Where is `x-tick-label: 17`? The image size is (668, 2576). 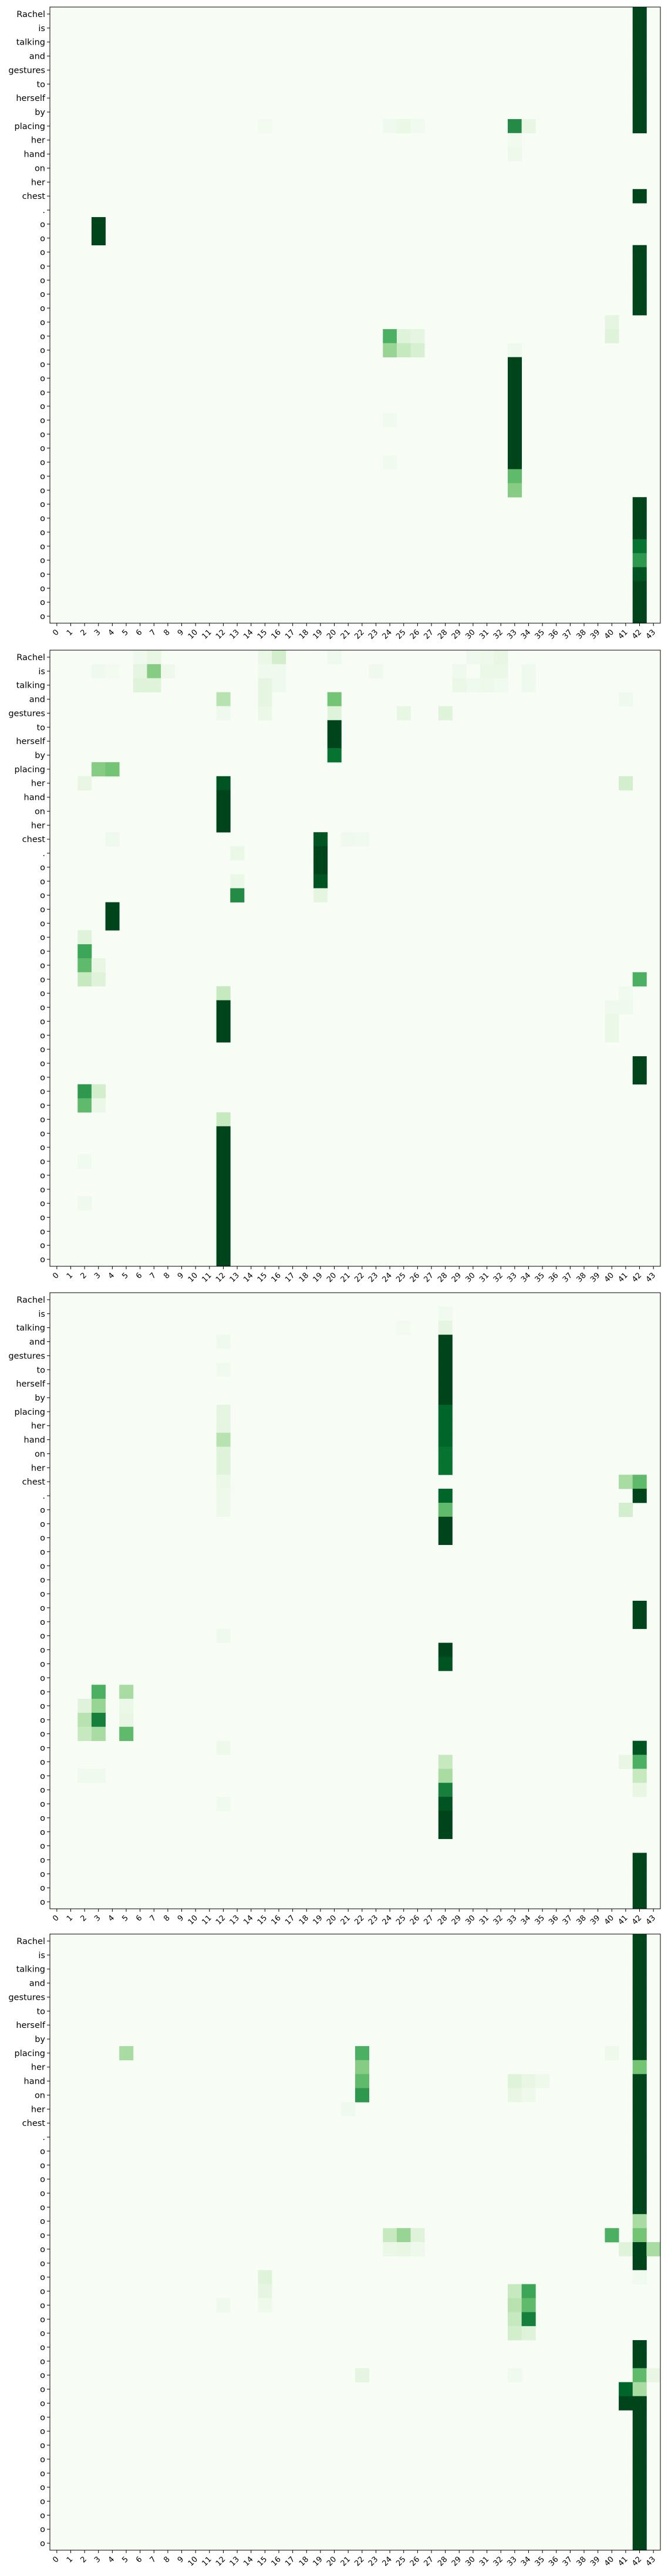
x-tick-label: 17 is located at coordinates (290, 634).